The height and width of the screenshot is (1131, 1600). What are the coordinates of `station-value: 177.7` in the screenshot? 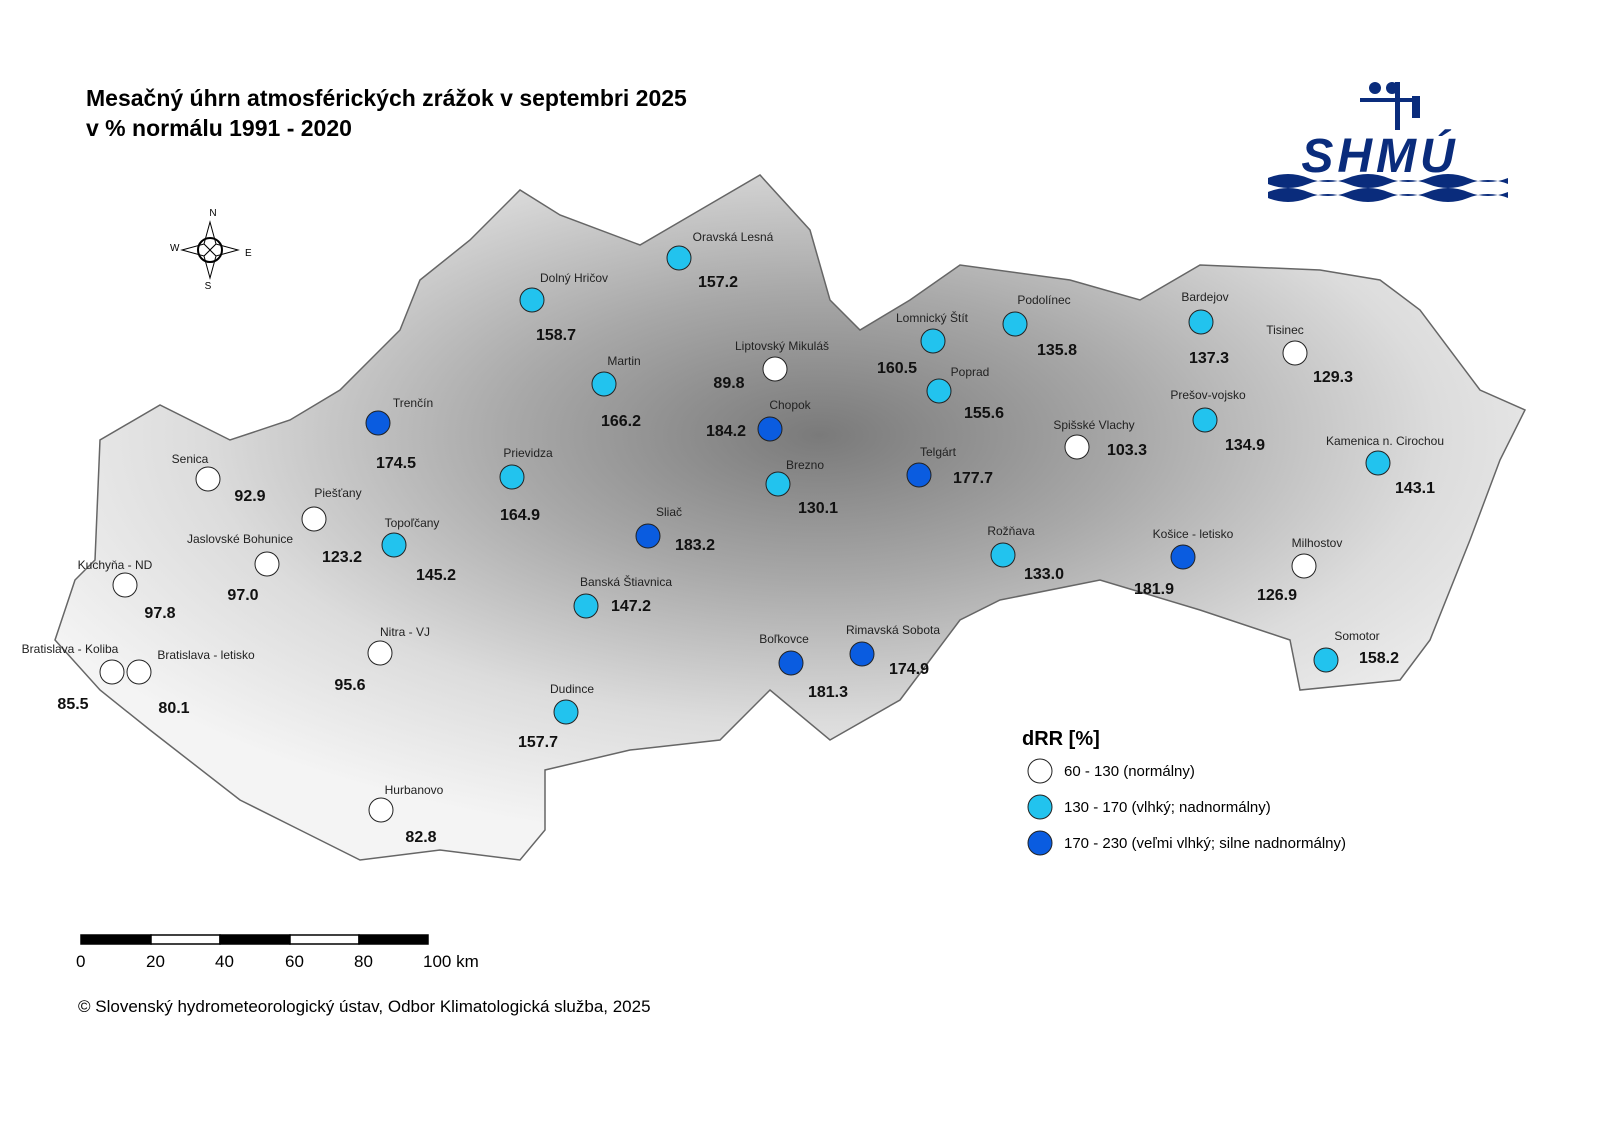 It's located at (973, 478).